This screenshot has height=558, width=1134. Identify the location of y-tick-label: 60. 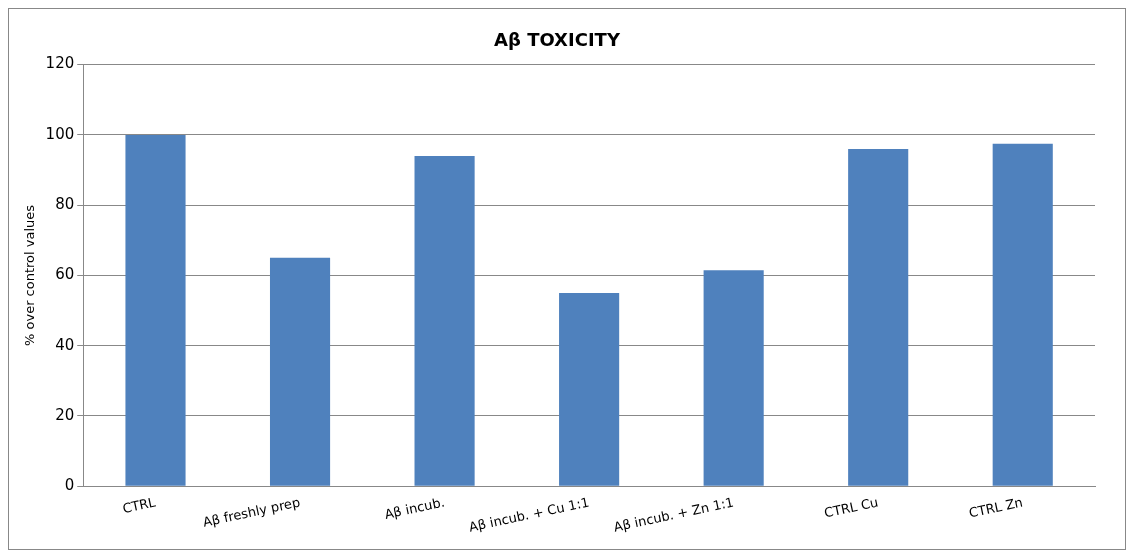
(65, 274).